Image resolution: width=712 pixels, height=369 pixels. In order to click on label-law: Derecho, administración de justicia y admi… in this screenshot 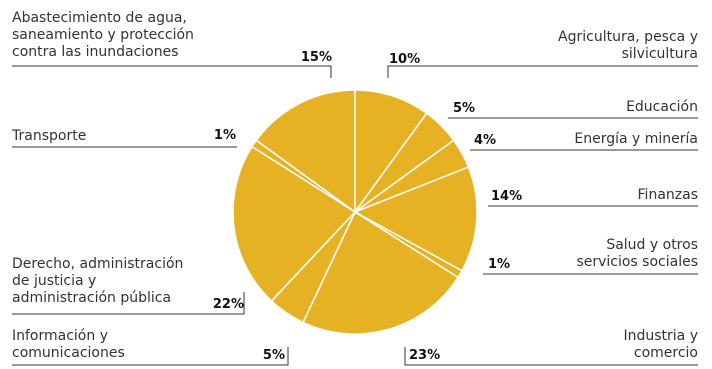, I will do `click(97, 281)`.